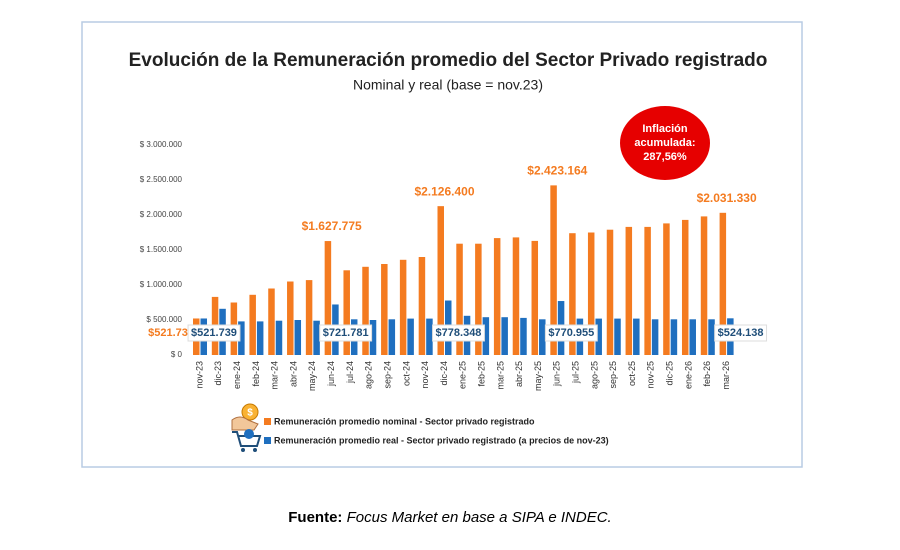 This screenshot has width=900, height=550. I want to click on y-tick-label: $ 500.000, so click(164, 319).